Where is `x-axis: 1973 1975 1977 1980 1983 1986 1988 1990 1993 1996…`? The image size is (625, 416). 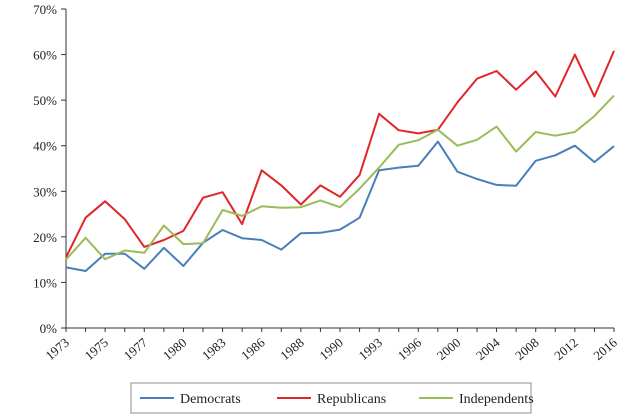 x-axis: 1973 1975 1977 1980 1983 1986 1988 1990 1993 1996… is located at coordinates (331, 345).